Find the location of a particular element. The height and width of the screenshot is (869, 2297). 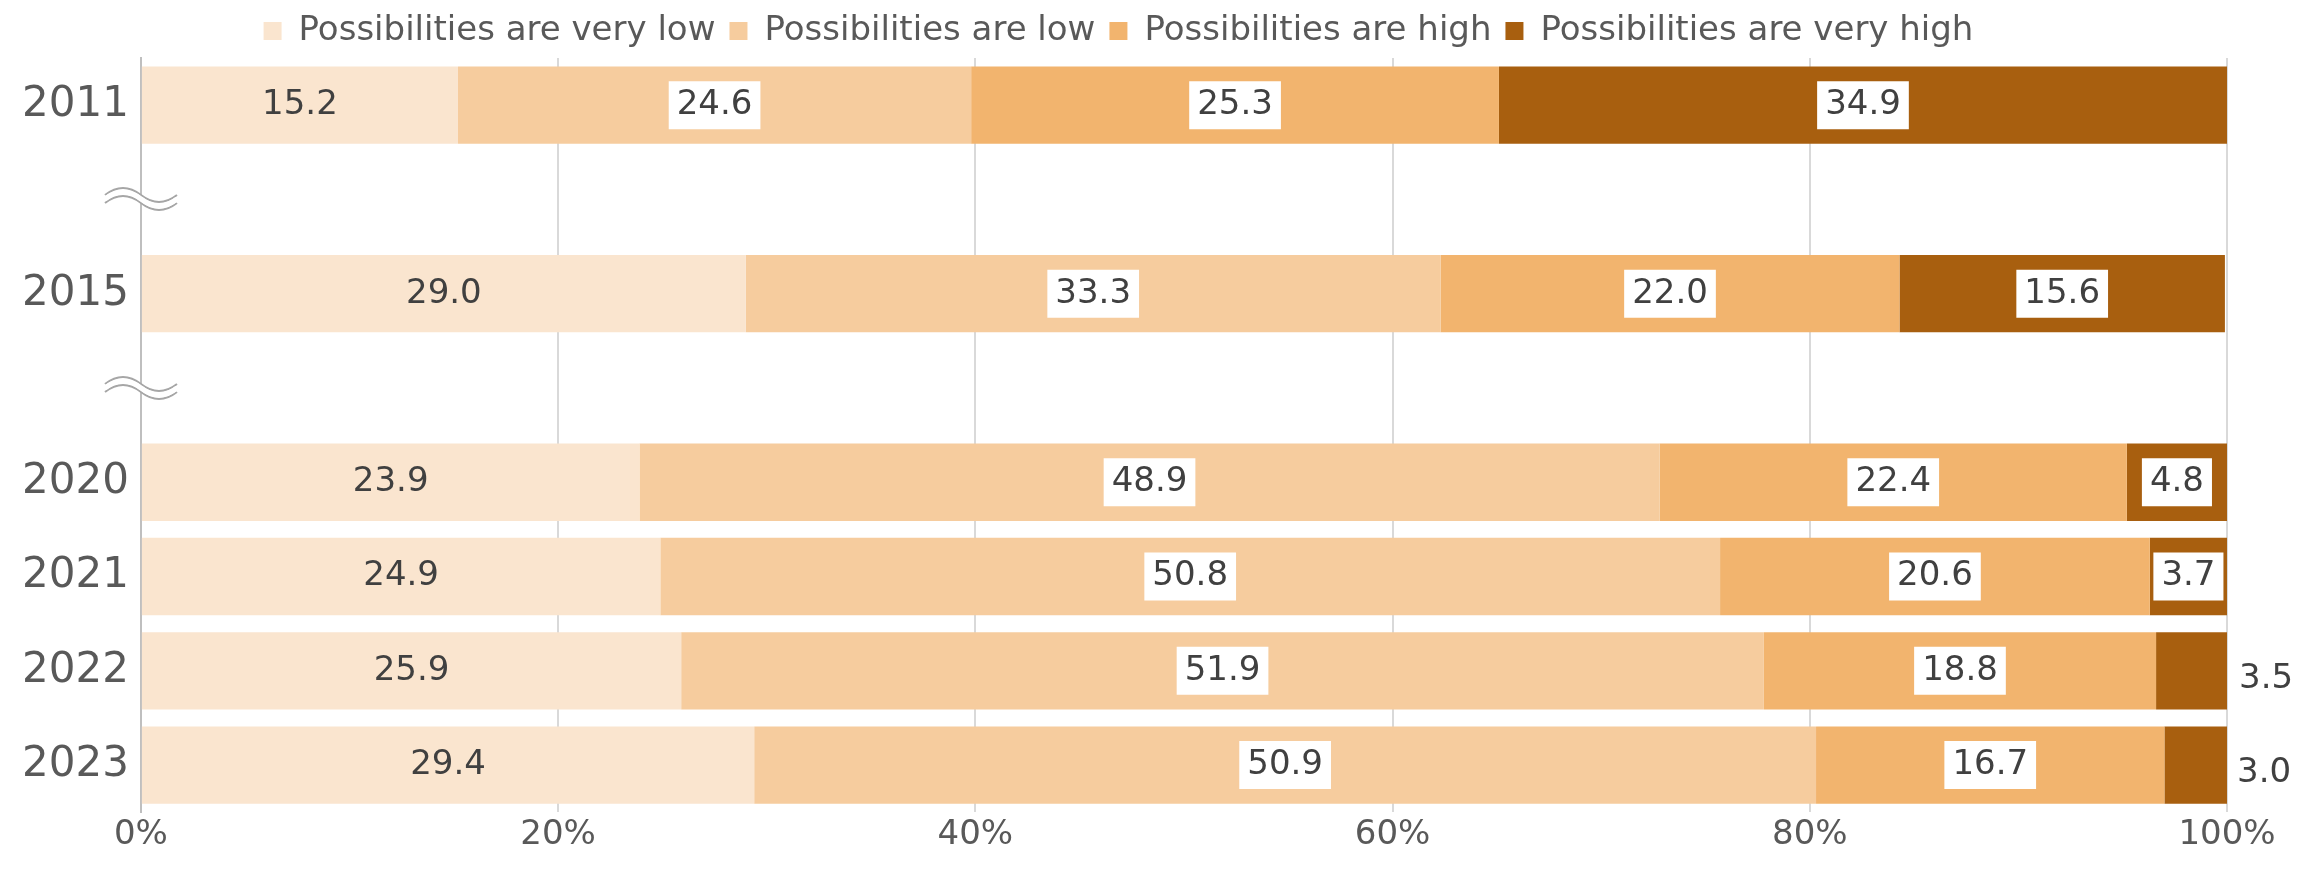

y-tick-label: 2015 is located at coordinates (75, 290).